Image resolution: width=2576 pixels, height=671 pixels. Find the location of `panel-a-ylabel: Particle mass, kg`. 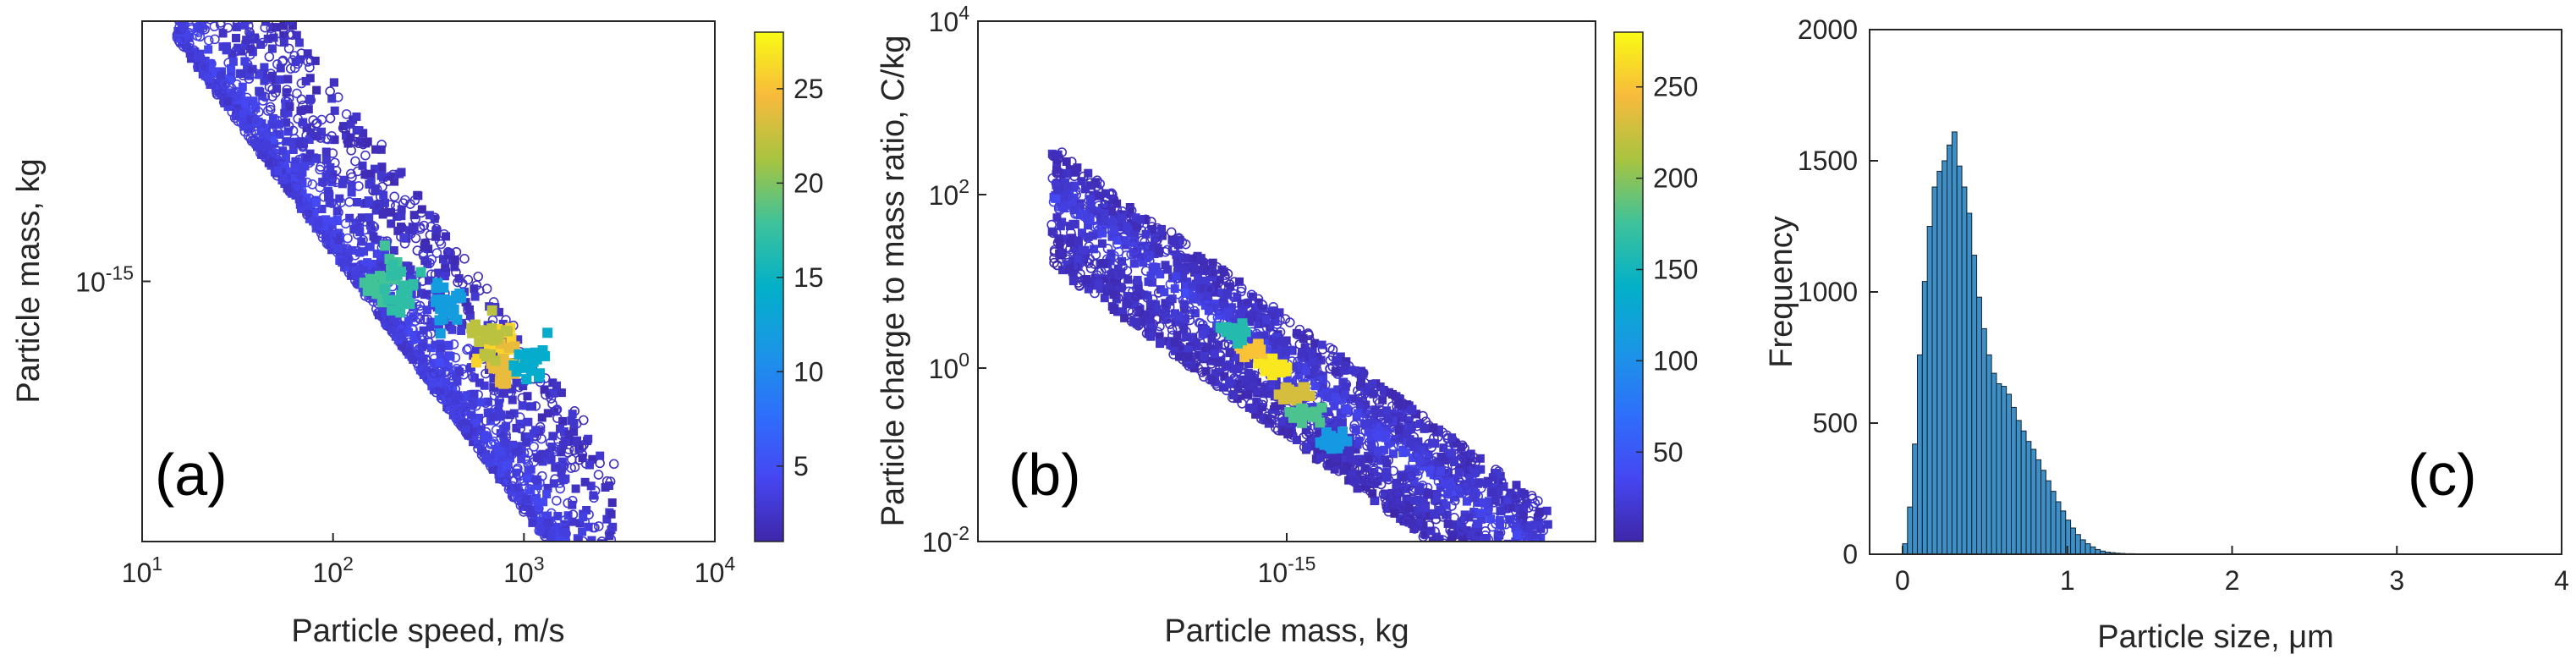

panel-a-ylabel: Particle mass, kg is located at coordinates (29, 280).